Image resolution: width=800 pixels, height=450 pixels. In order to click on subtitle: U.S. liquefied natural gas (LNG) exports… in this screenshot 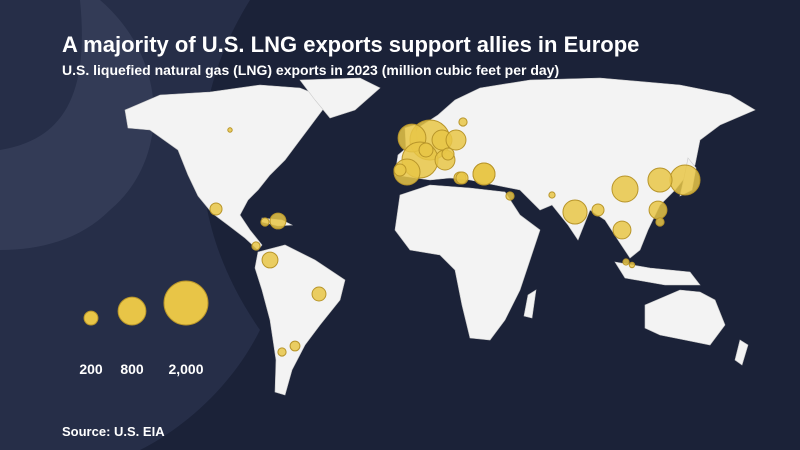, I will do `click(310, 70)`.